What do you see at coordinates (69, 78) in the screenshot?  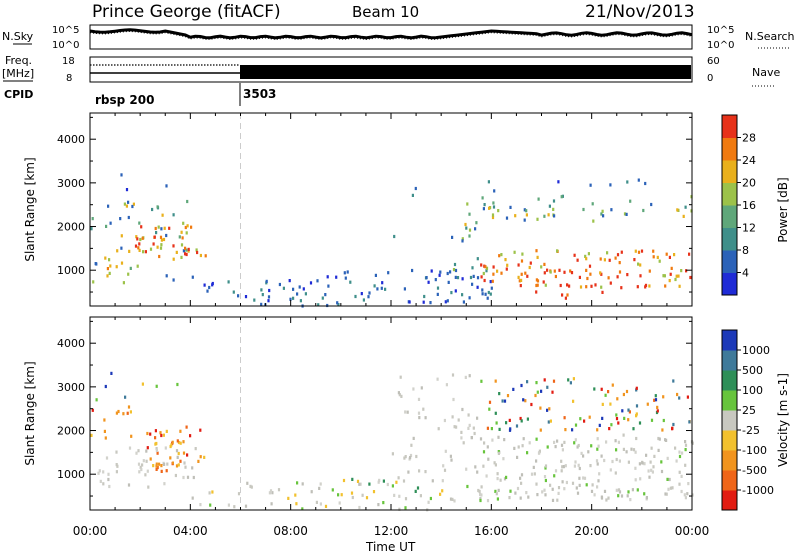 I see `freq-tick-bottom: 8` at bounding box center [69, 78].